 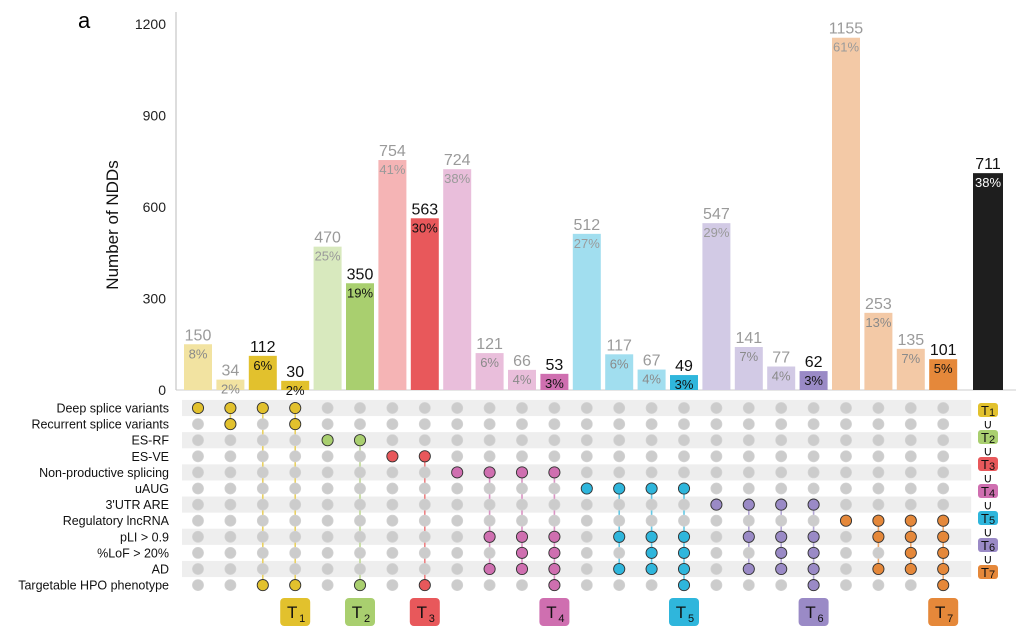 What do you see at coordinates (814, 362) in the screenshot?
I see `bar-value-label: 62` at bounding box center [814, 362].